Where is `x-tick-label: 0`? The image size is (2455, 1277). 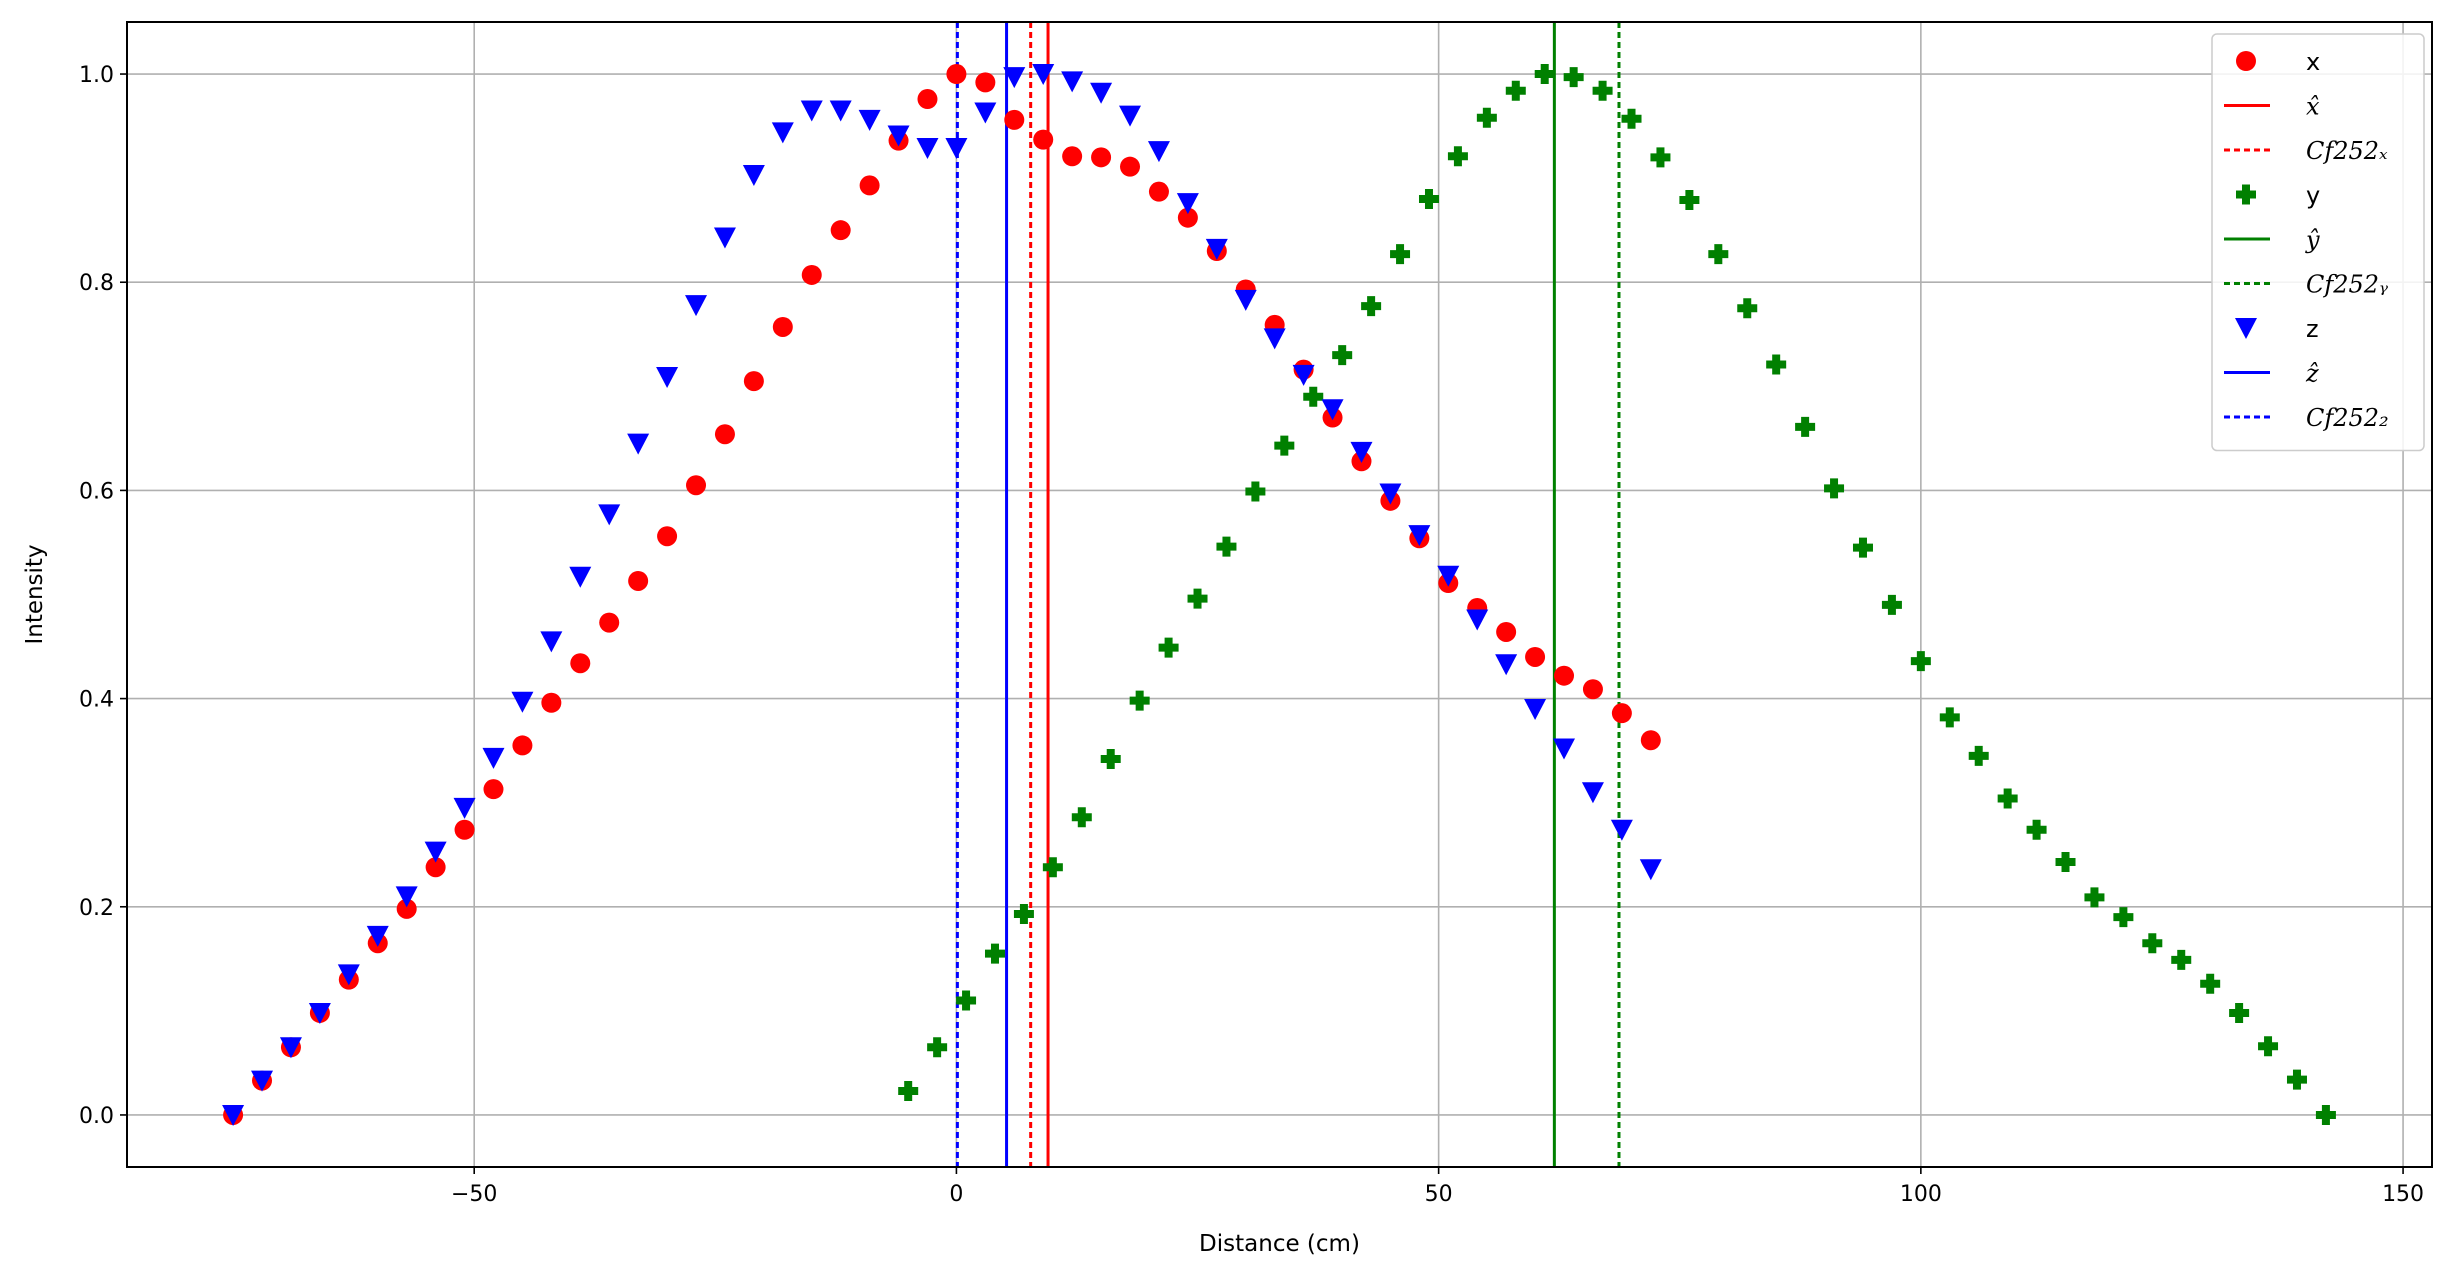
x-tick-label: 0 is located at coordinates (956, 1194).